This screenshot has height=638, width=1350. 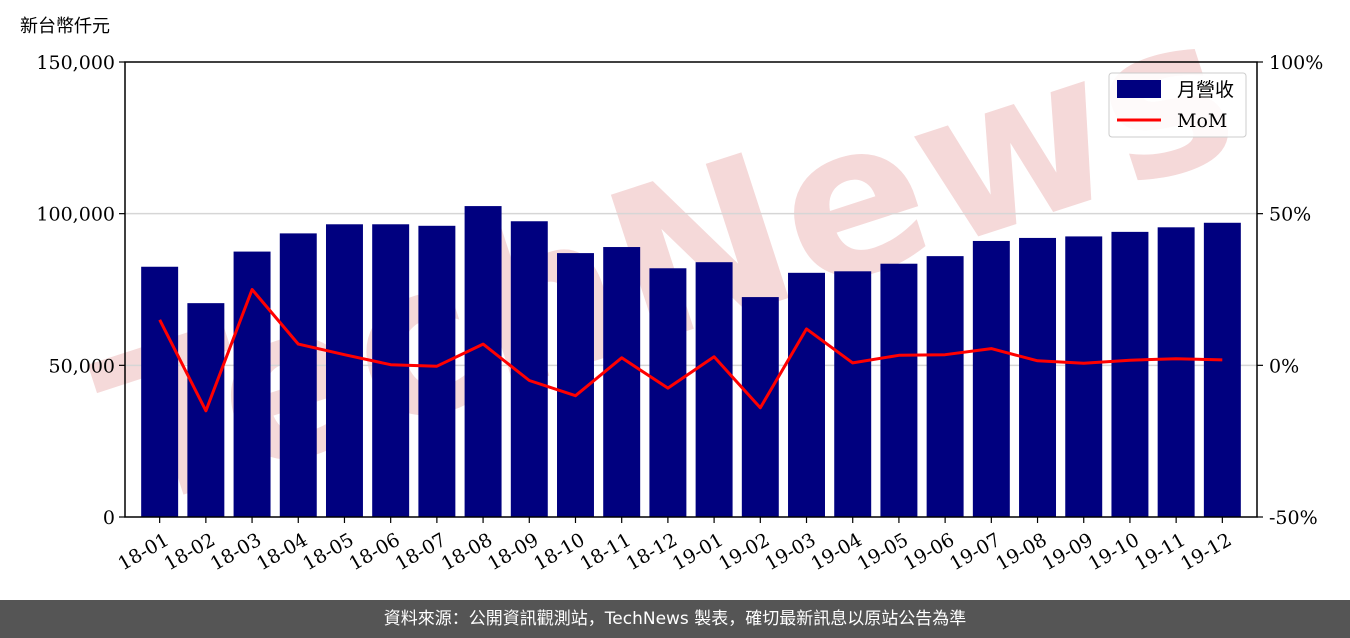 What do you see at coordinates (75, 63) in the screenshot?
I see `left-tick-label: 150,000` at bounding box center [75, 63].